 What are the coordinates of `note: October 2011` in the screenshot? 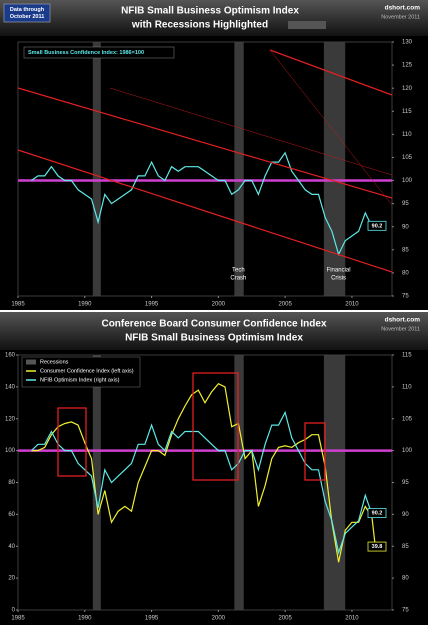 It's located at (27, 17).